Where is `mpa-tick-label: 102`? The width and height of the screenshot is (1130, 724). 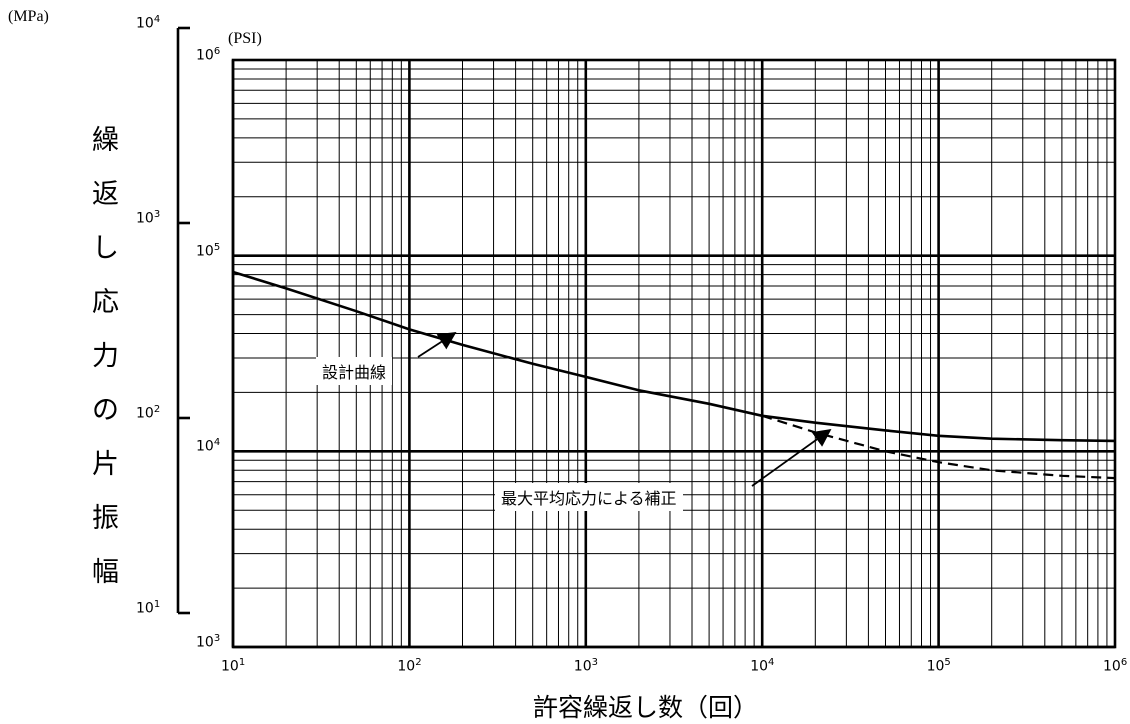 mpa-tick-label: 102 is located at coordinates (148, 413).